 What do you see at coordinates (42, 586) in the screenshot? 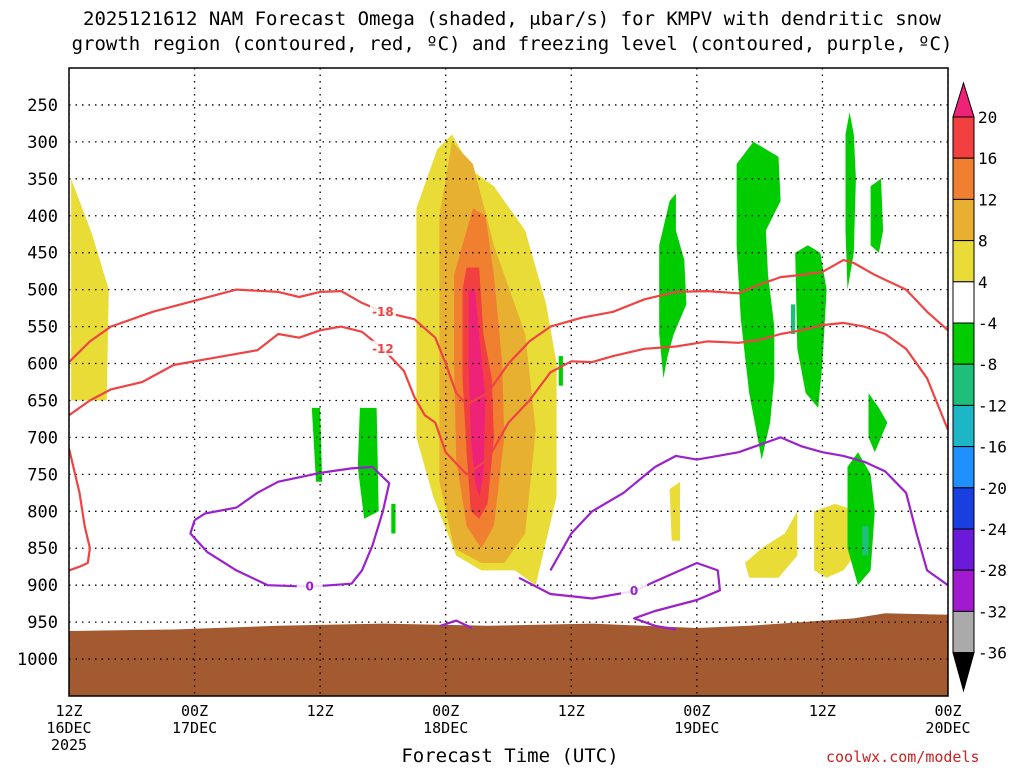
I see `y-tick-label-900: 900` at bounding box center [42, 586].